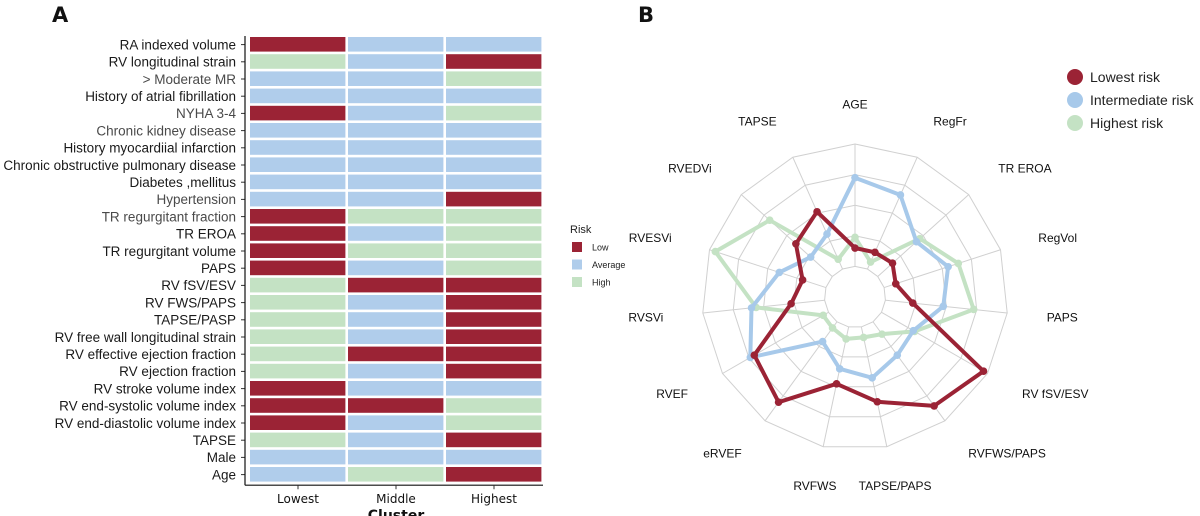 This screenshot has width=1200, height=516. I want to click on row-label: TR regurgitant fraction, so click(169, 216).